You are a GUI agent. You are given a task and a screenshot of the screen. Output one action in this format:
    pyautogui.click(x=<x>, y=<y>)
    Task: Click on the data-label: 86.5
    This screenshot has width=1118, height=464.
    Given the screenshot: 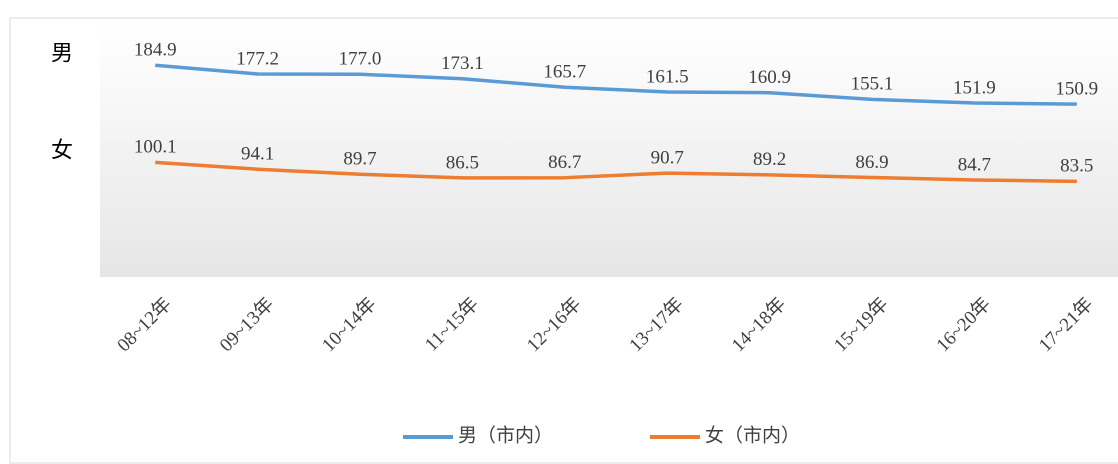 What is the action you would take?
    pyautogui.click(x=462, y=162)
    